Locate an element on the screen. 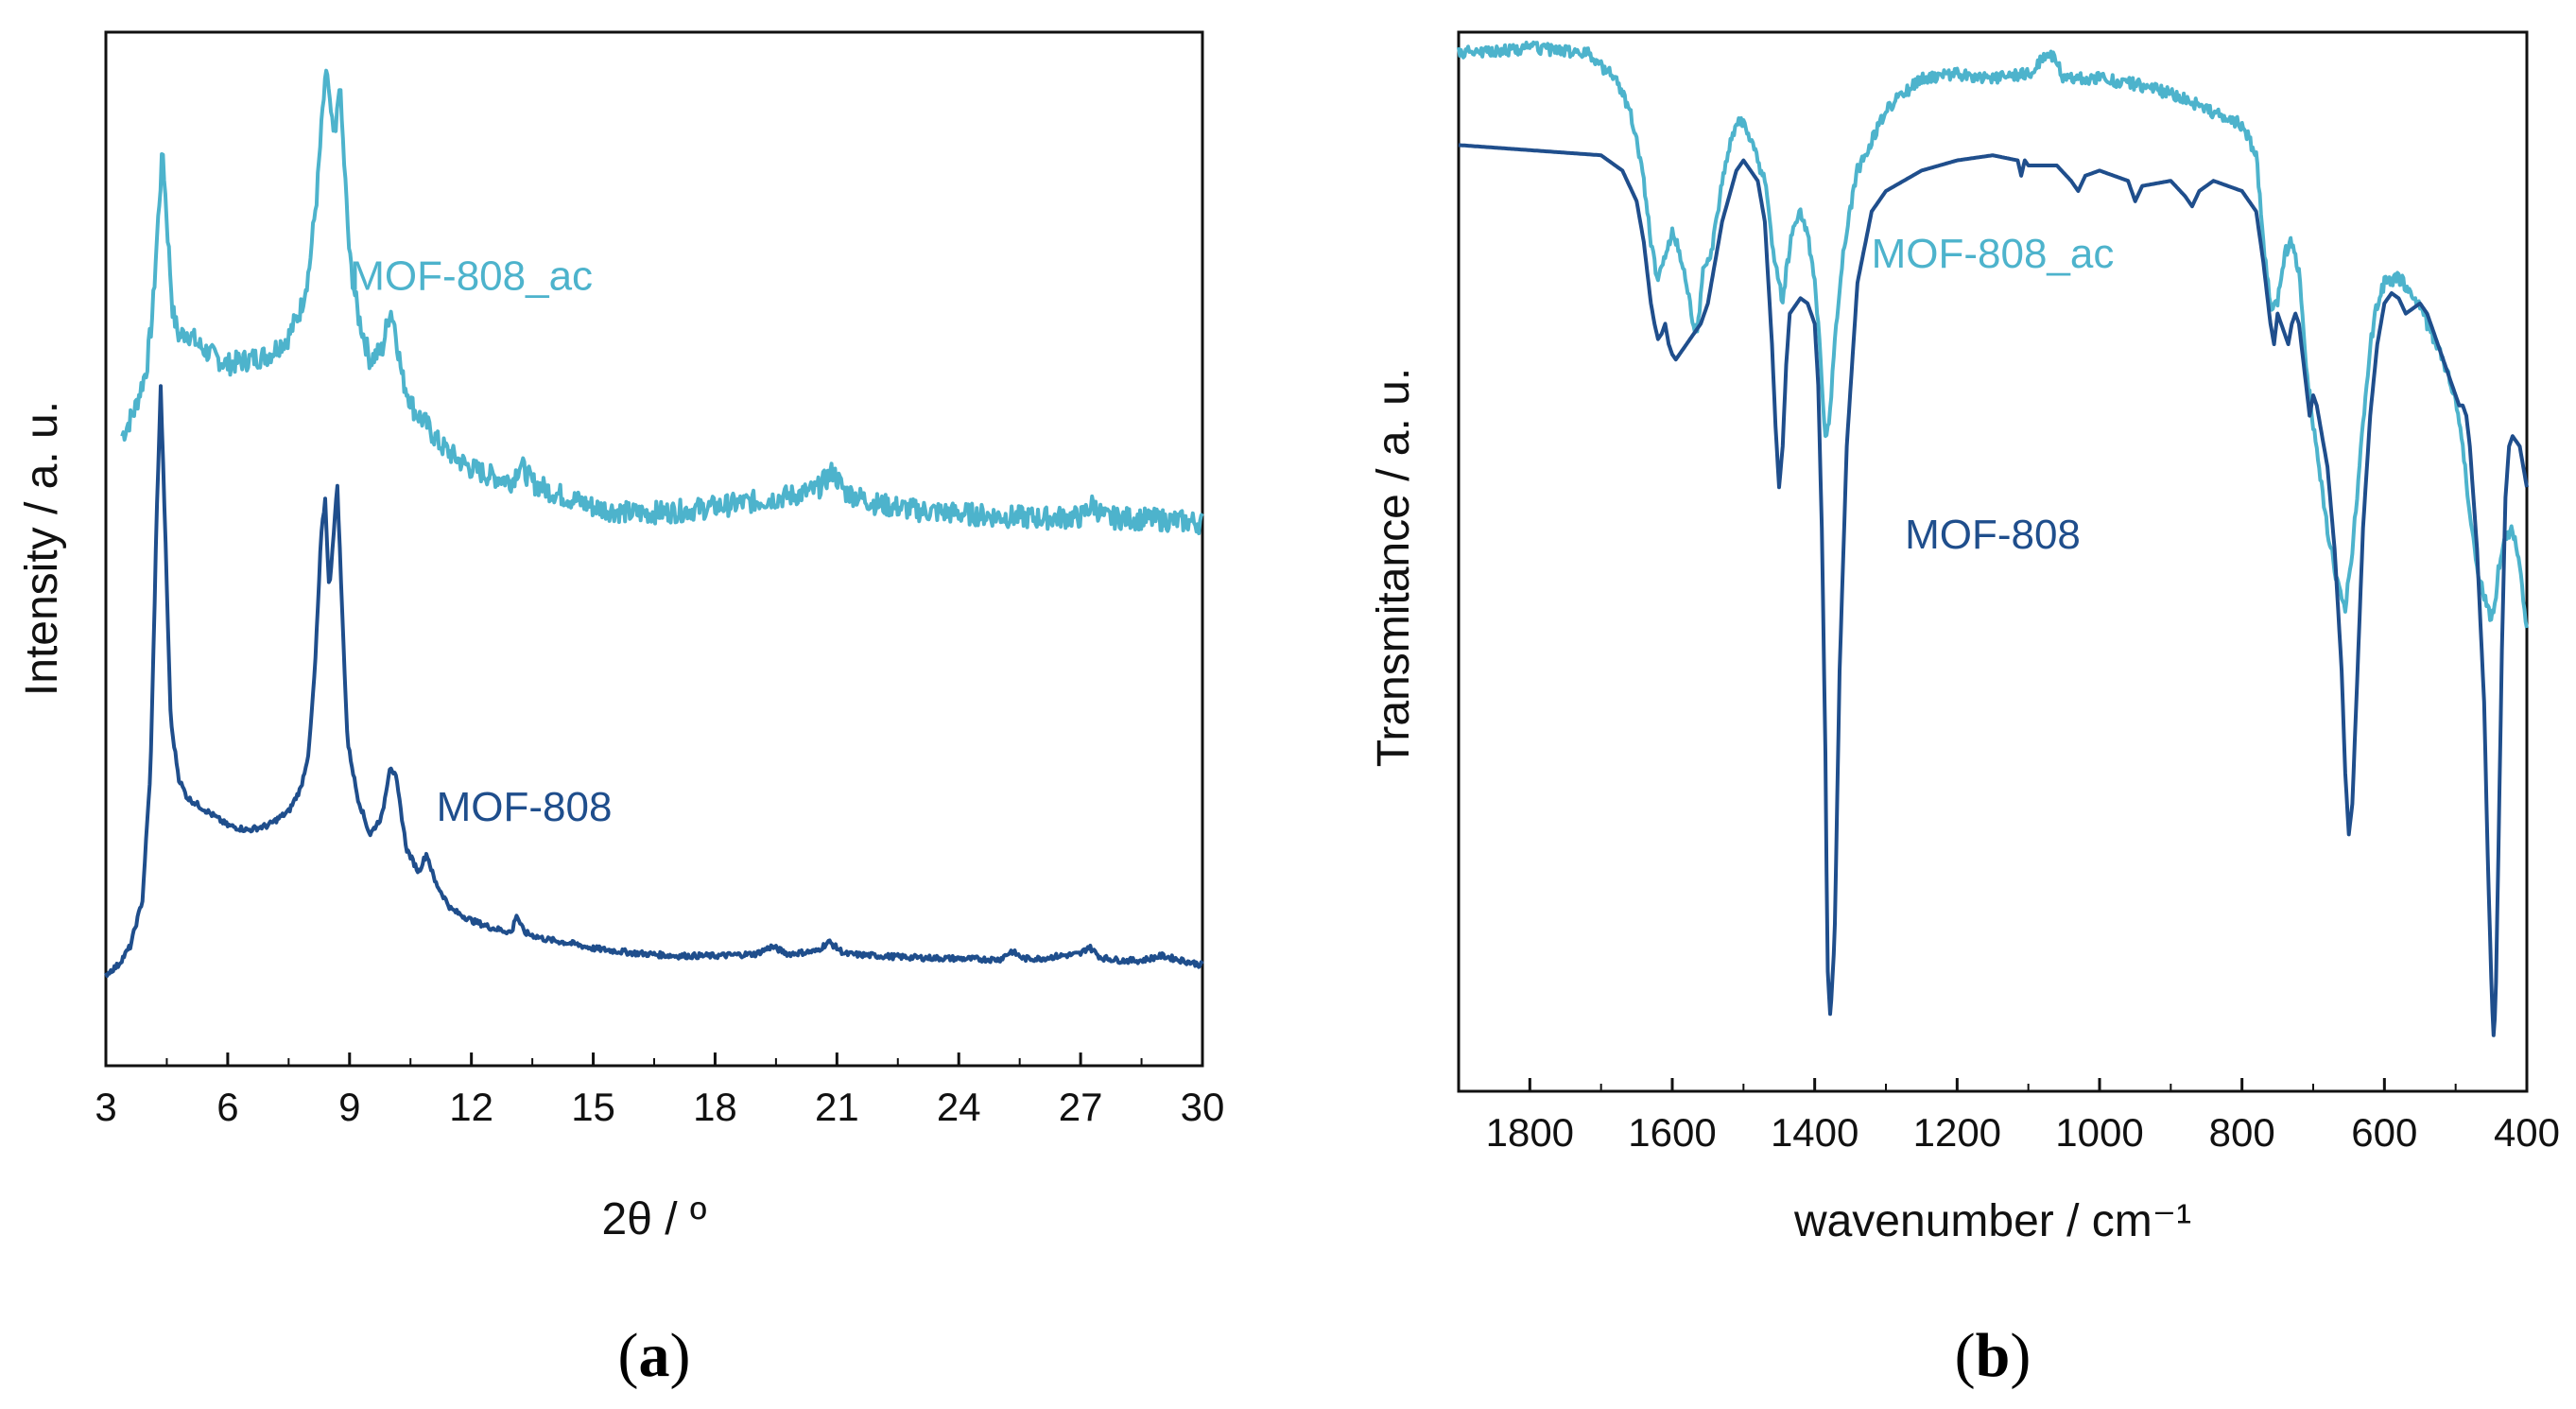 This screenshot has height=1409, width=2576. x-tick-label-a-8: 27 is located at coordinates (1081, 1107).